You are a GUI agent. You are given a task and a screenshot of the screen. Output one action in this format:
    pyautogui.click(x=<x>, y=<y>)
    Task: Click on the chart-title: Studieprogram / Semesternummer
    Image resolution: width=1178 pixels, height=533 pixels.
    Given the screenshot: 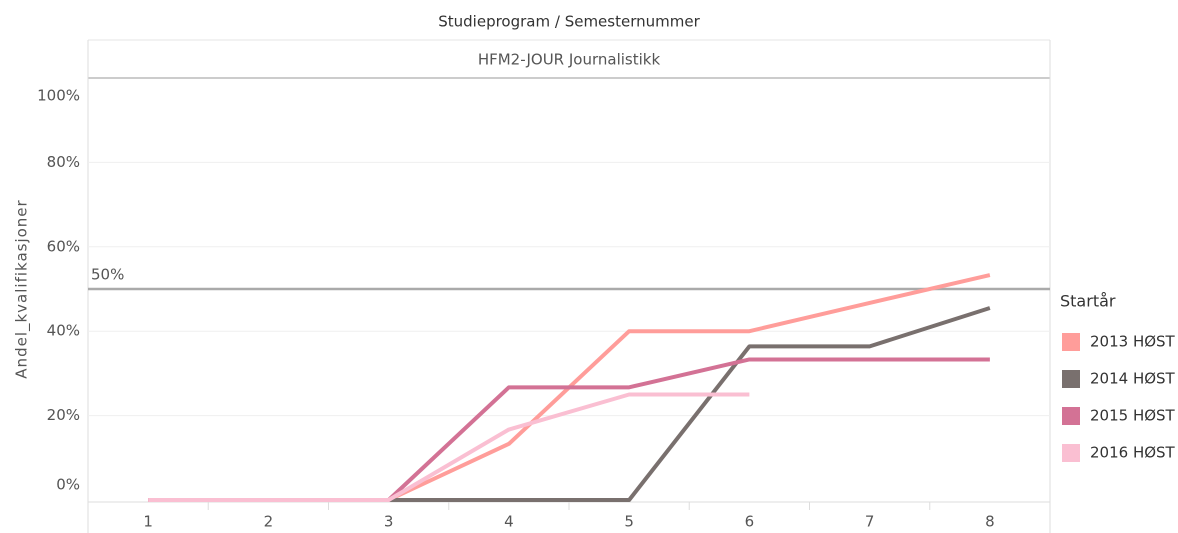 What is the action you would take?
    pyautogui.click(x=569, y=22)
    